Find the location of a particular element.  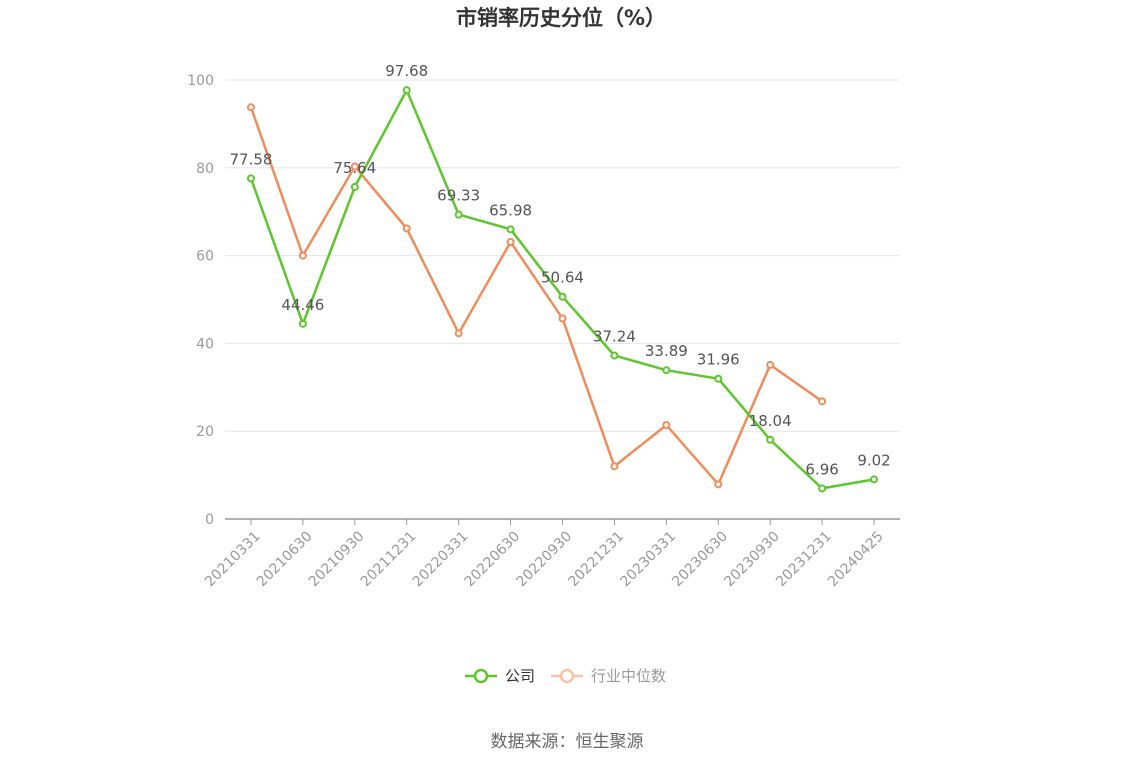

y-tick-label: 100 is located at coordinates (200, 81).